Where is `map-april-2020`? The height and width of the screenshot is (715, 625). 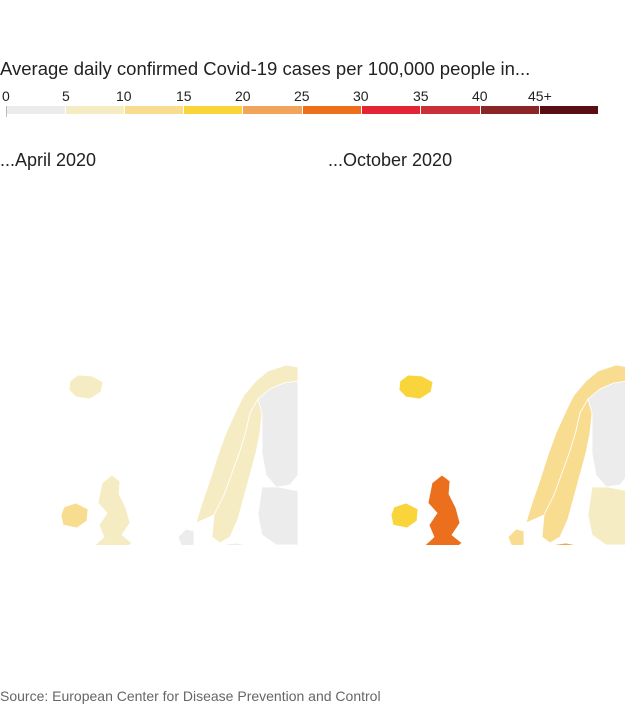 map-april-2020 is located at coordinates (179, 454).